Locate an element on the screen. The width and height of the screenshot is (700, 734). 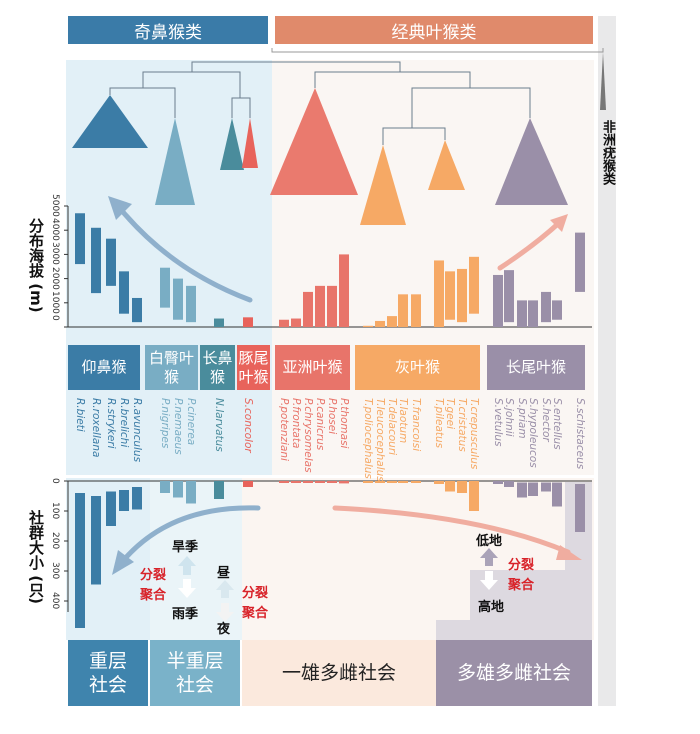
genus-nasalis: 长鼻猴 is located at coordinates (217, 367).